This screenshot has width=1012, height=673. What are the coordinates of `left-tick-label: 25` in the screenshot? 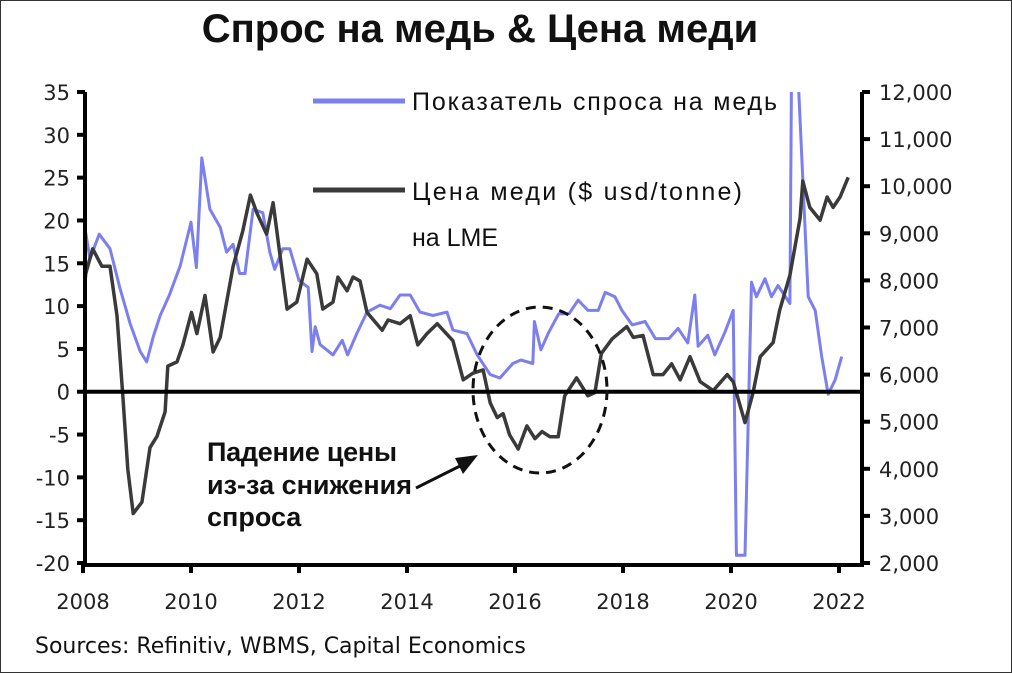 It's located at (56, 179).